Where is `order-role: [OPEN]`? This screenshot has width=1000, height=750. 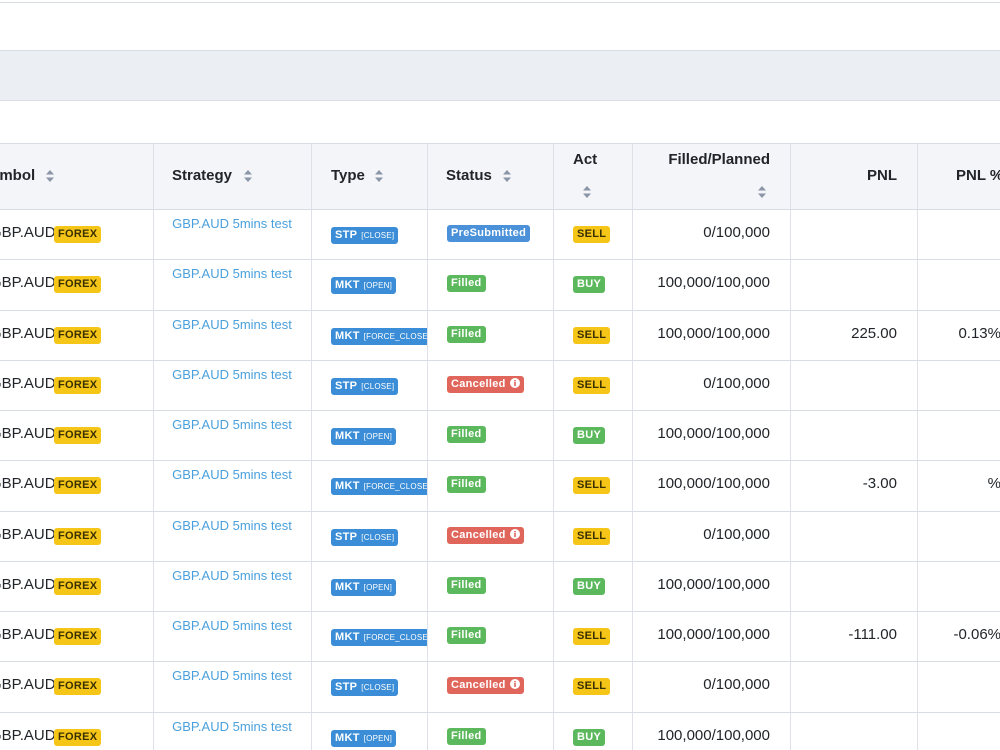
order-role: [OPEN] is located at coordinates (378, 286).